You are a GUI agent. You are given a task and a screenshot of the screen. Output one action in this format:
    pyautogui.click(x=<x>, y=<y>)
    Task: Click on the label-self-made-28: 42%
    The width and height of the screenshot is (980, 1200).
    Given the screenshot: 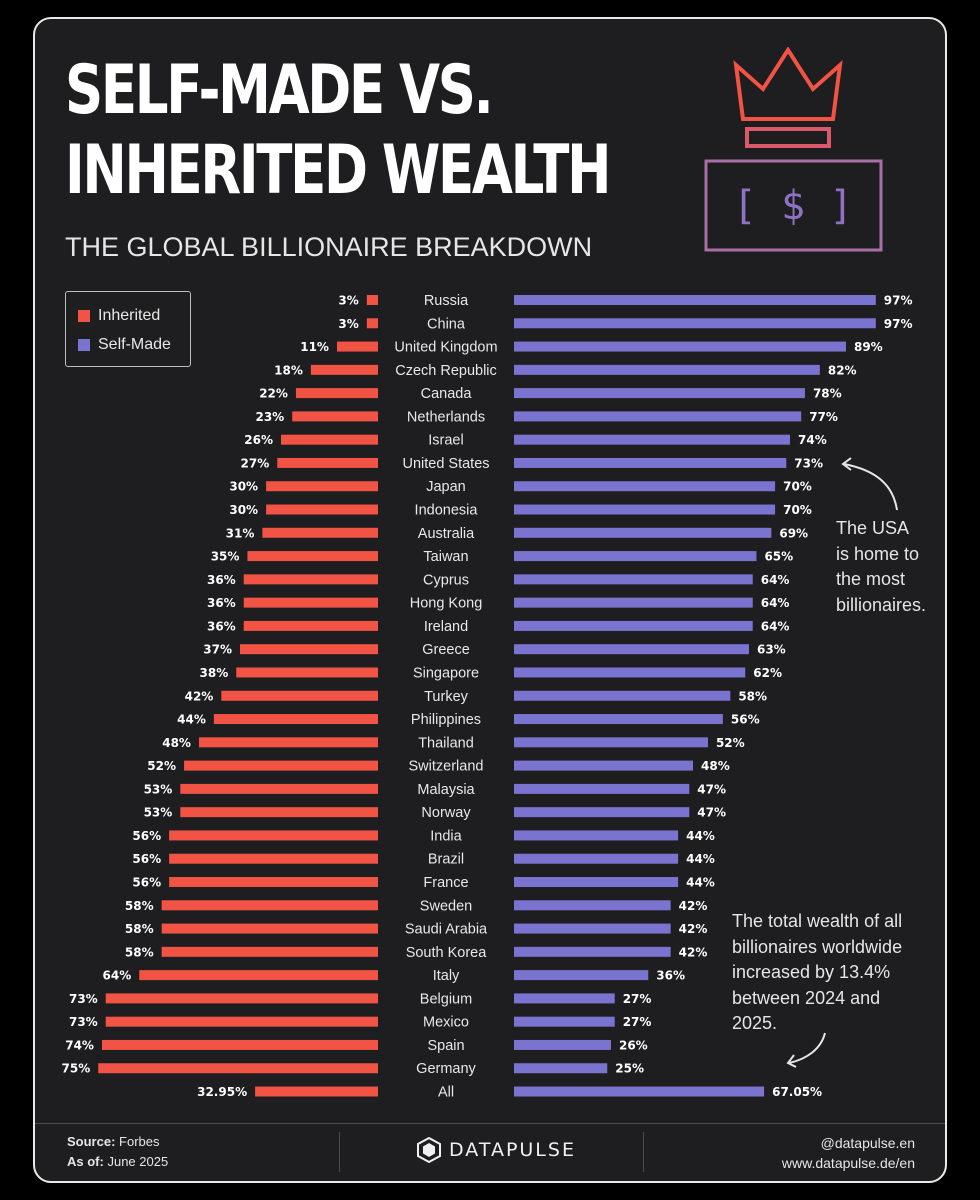 What is the action you would take?
    pyautogui.click(x=693, y=952)
    